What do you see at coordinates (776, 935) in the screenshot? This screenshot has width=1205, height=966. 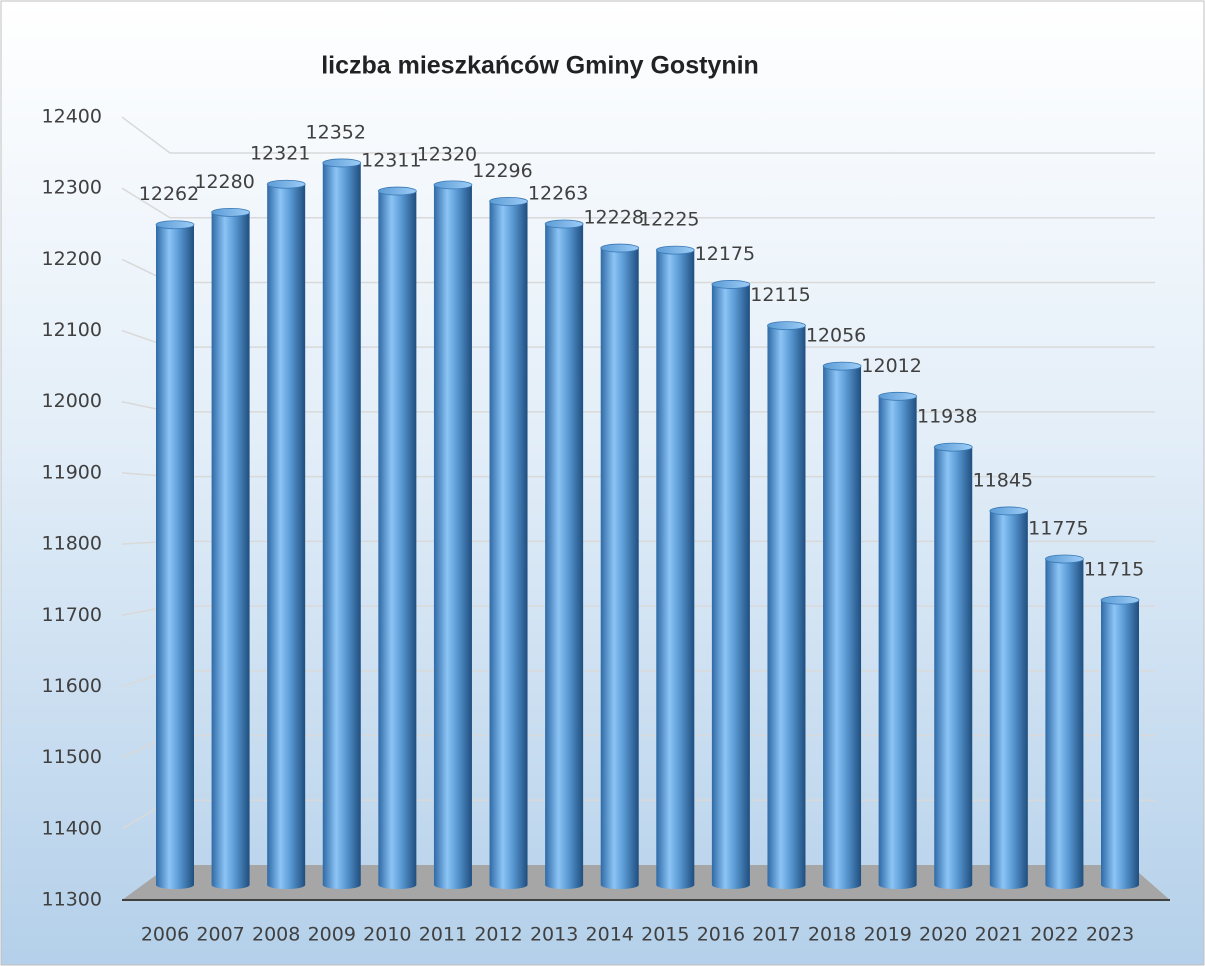 I see `x-tick-label: 2017` at bounding box center [776, 935].